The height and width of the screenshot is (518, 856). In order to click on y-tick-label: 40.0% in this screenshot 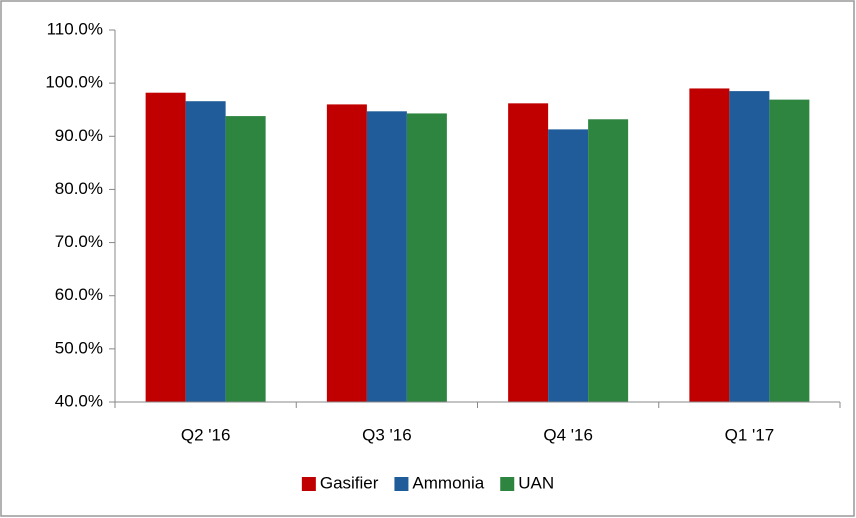, I will do `click(79, 400)`.